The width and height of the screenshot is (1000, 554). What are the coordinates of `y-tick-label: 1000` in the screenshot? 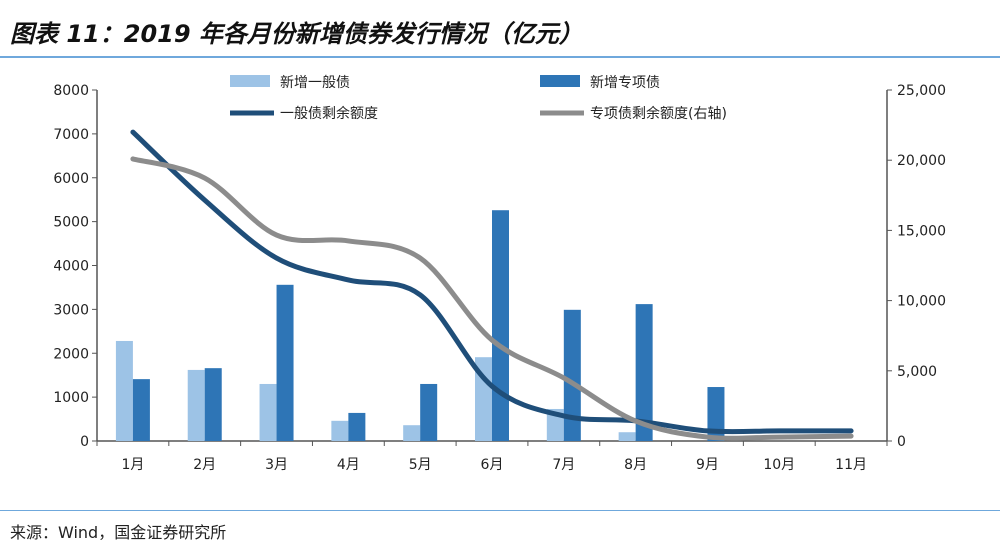 It's located at (71, 398).